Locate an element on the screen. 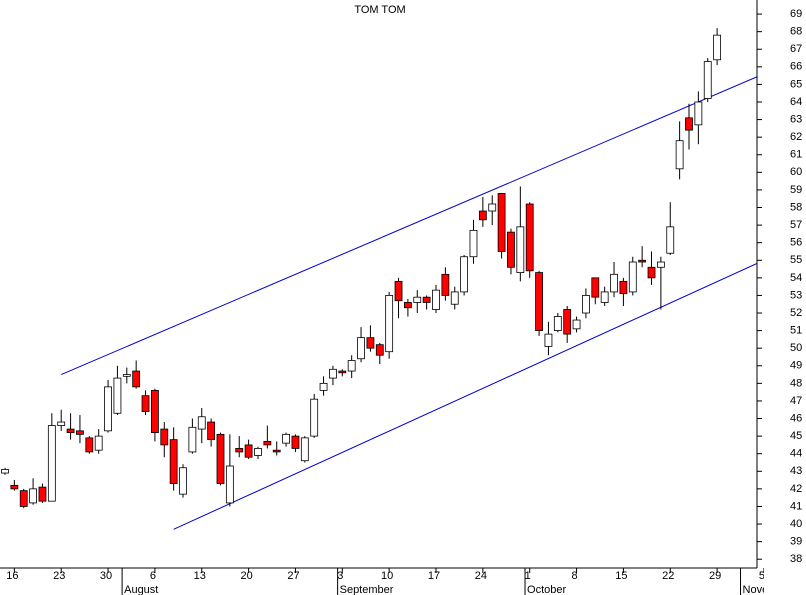 The width and height of the screenshot is (806, 595). x-tick-label: 5 is located at coordinates (762, 576).